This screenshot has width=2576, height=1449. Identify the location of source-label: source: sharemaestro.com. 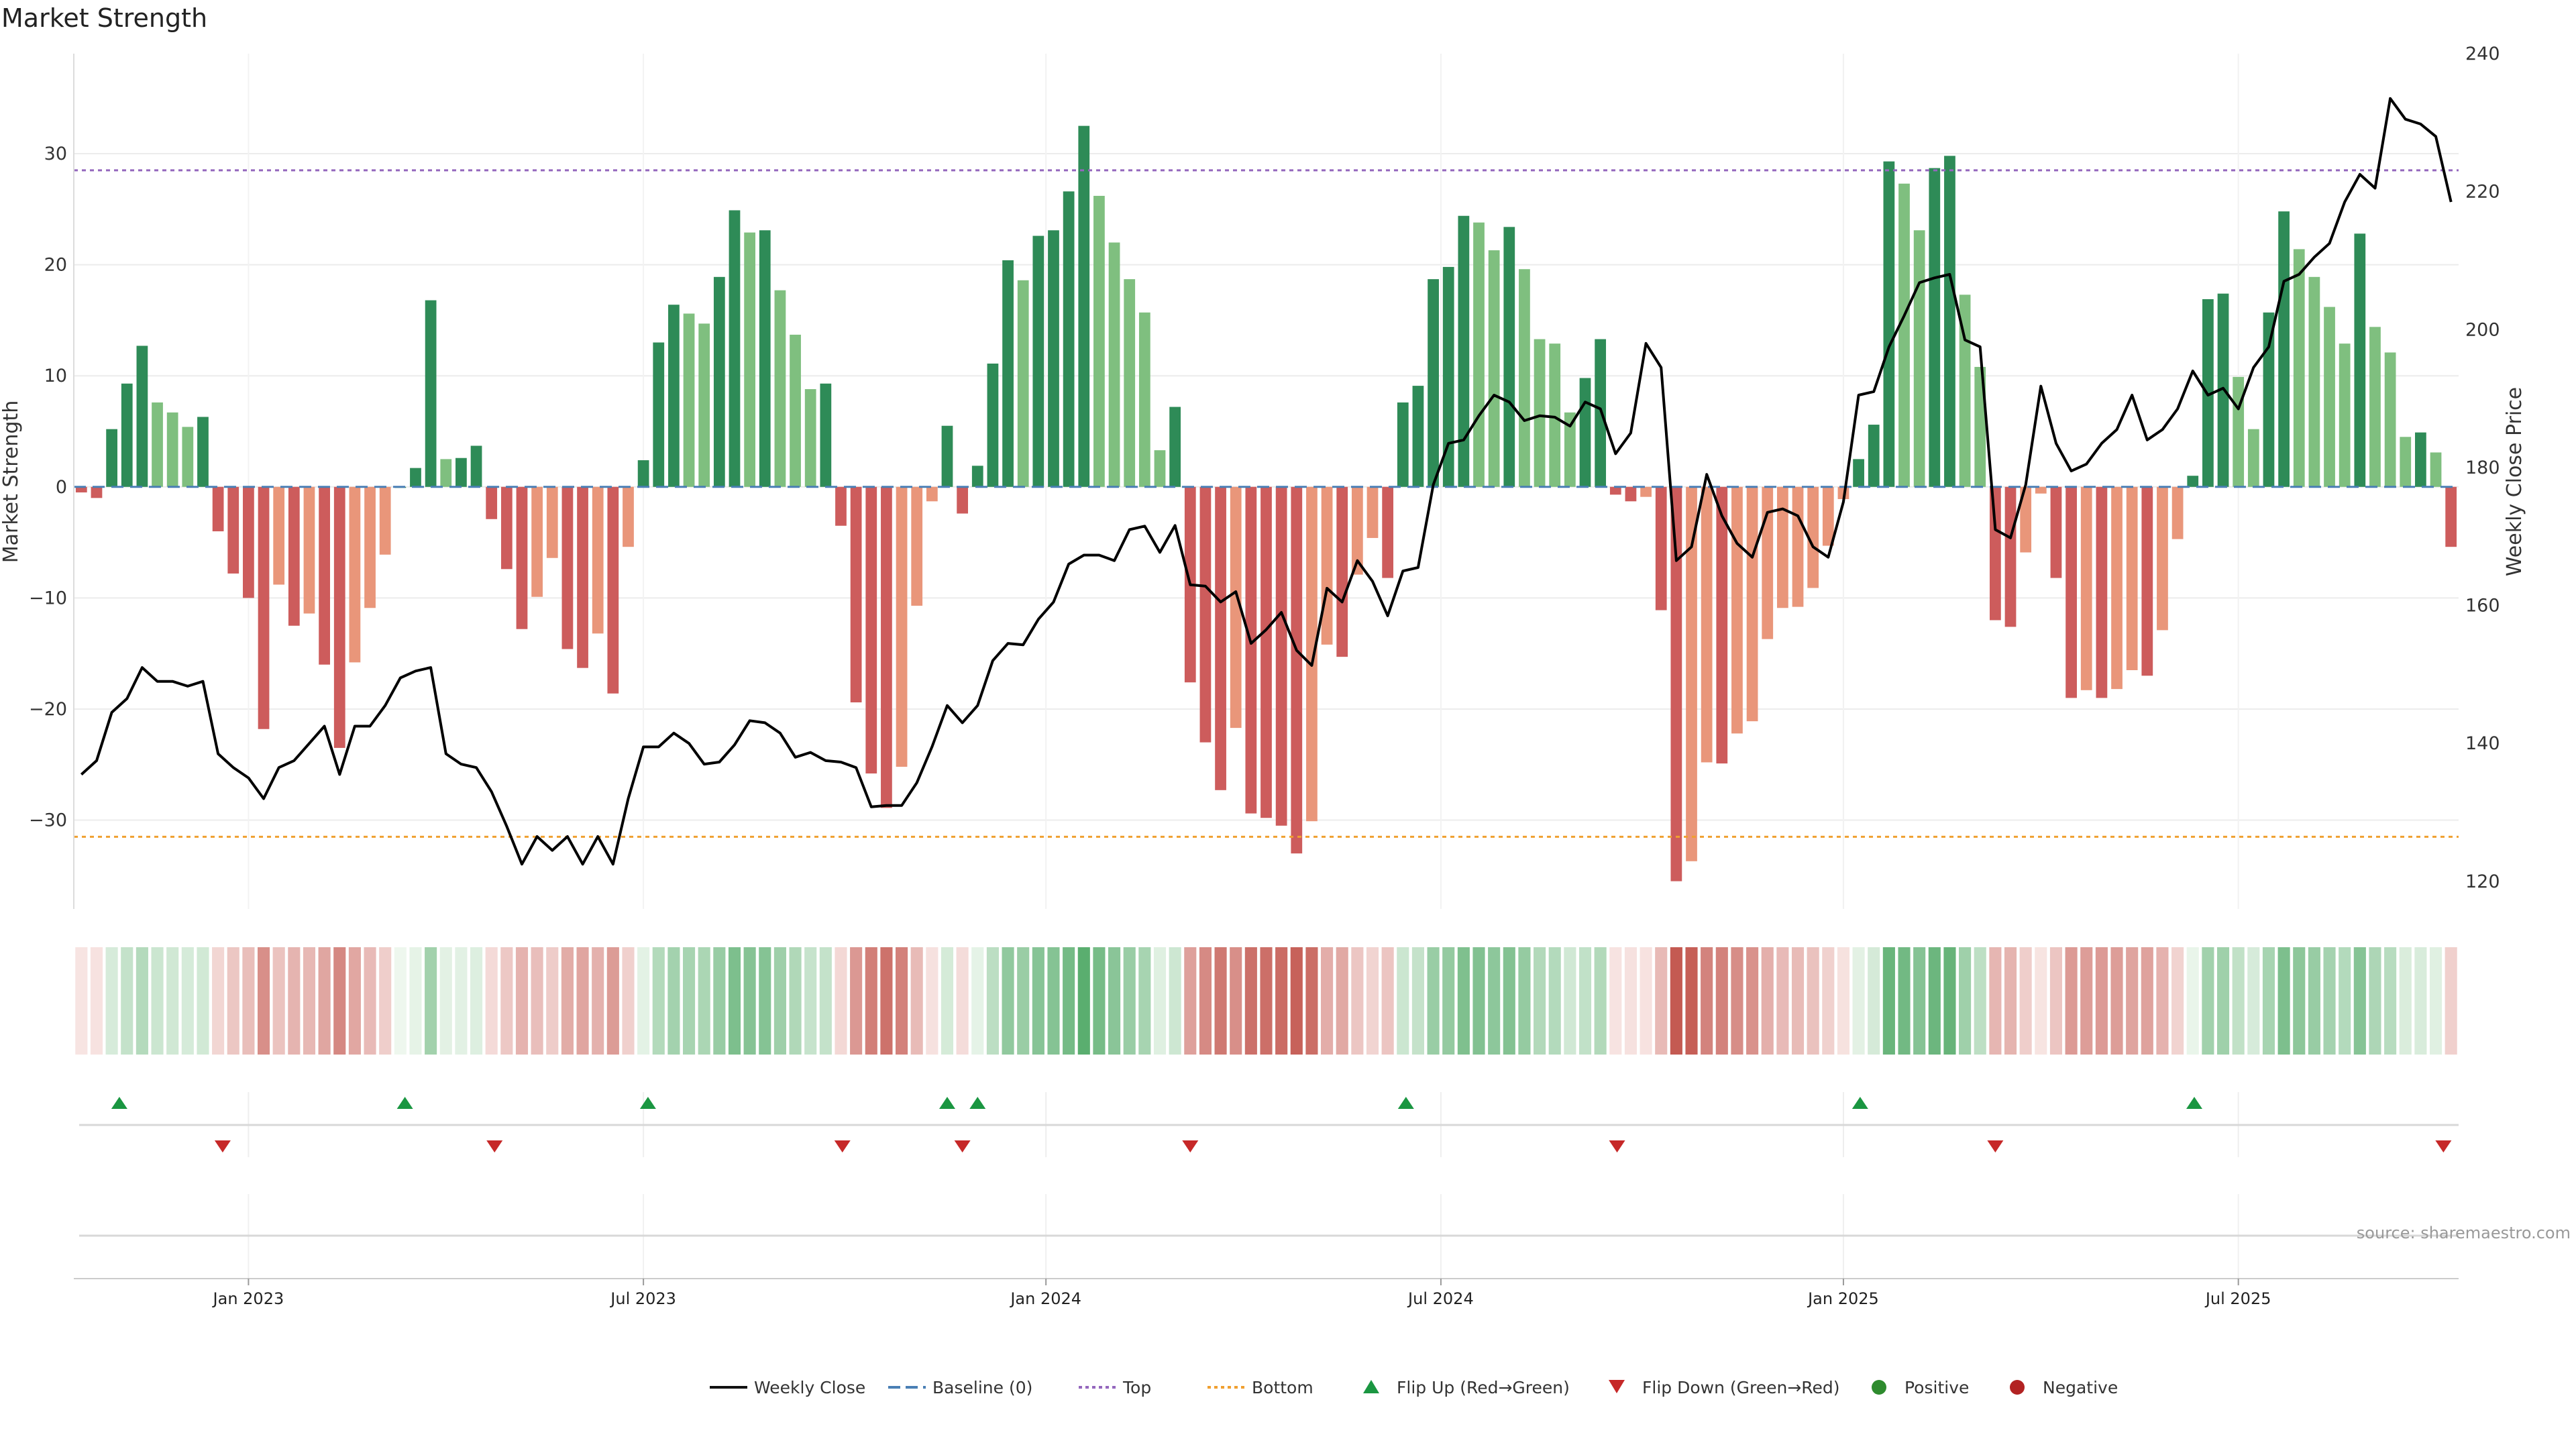
(2464, 1233).